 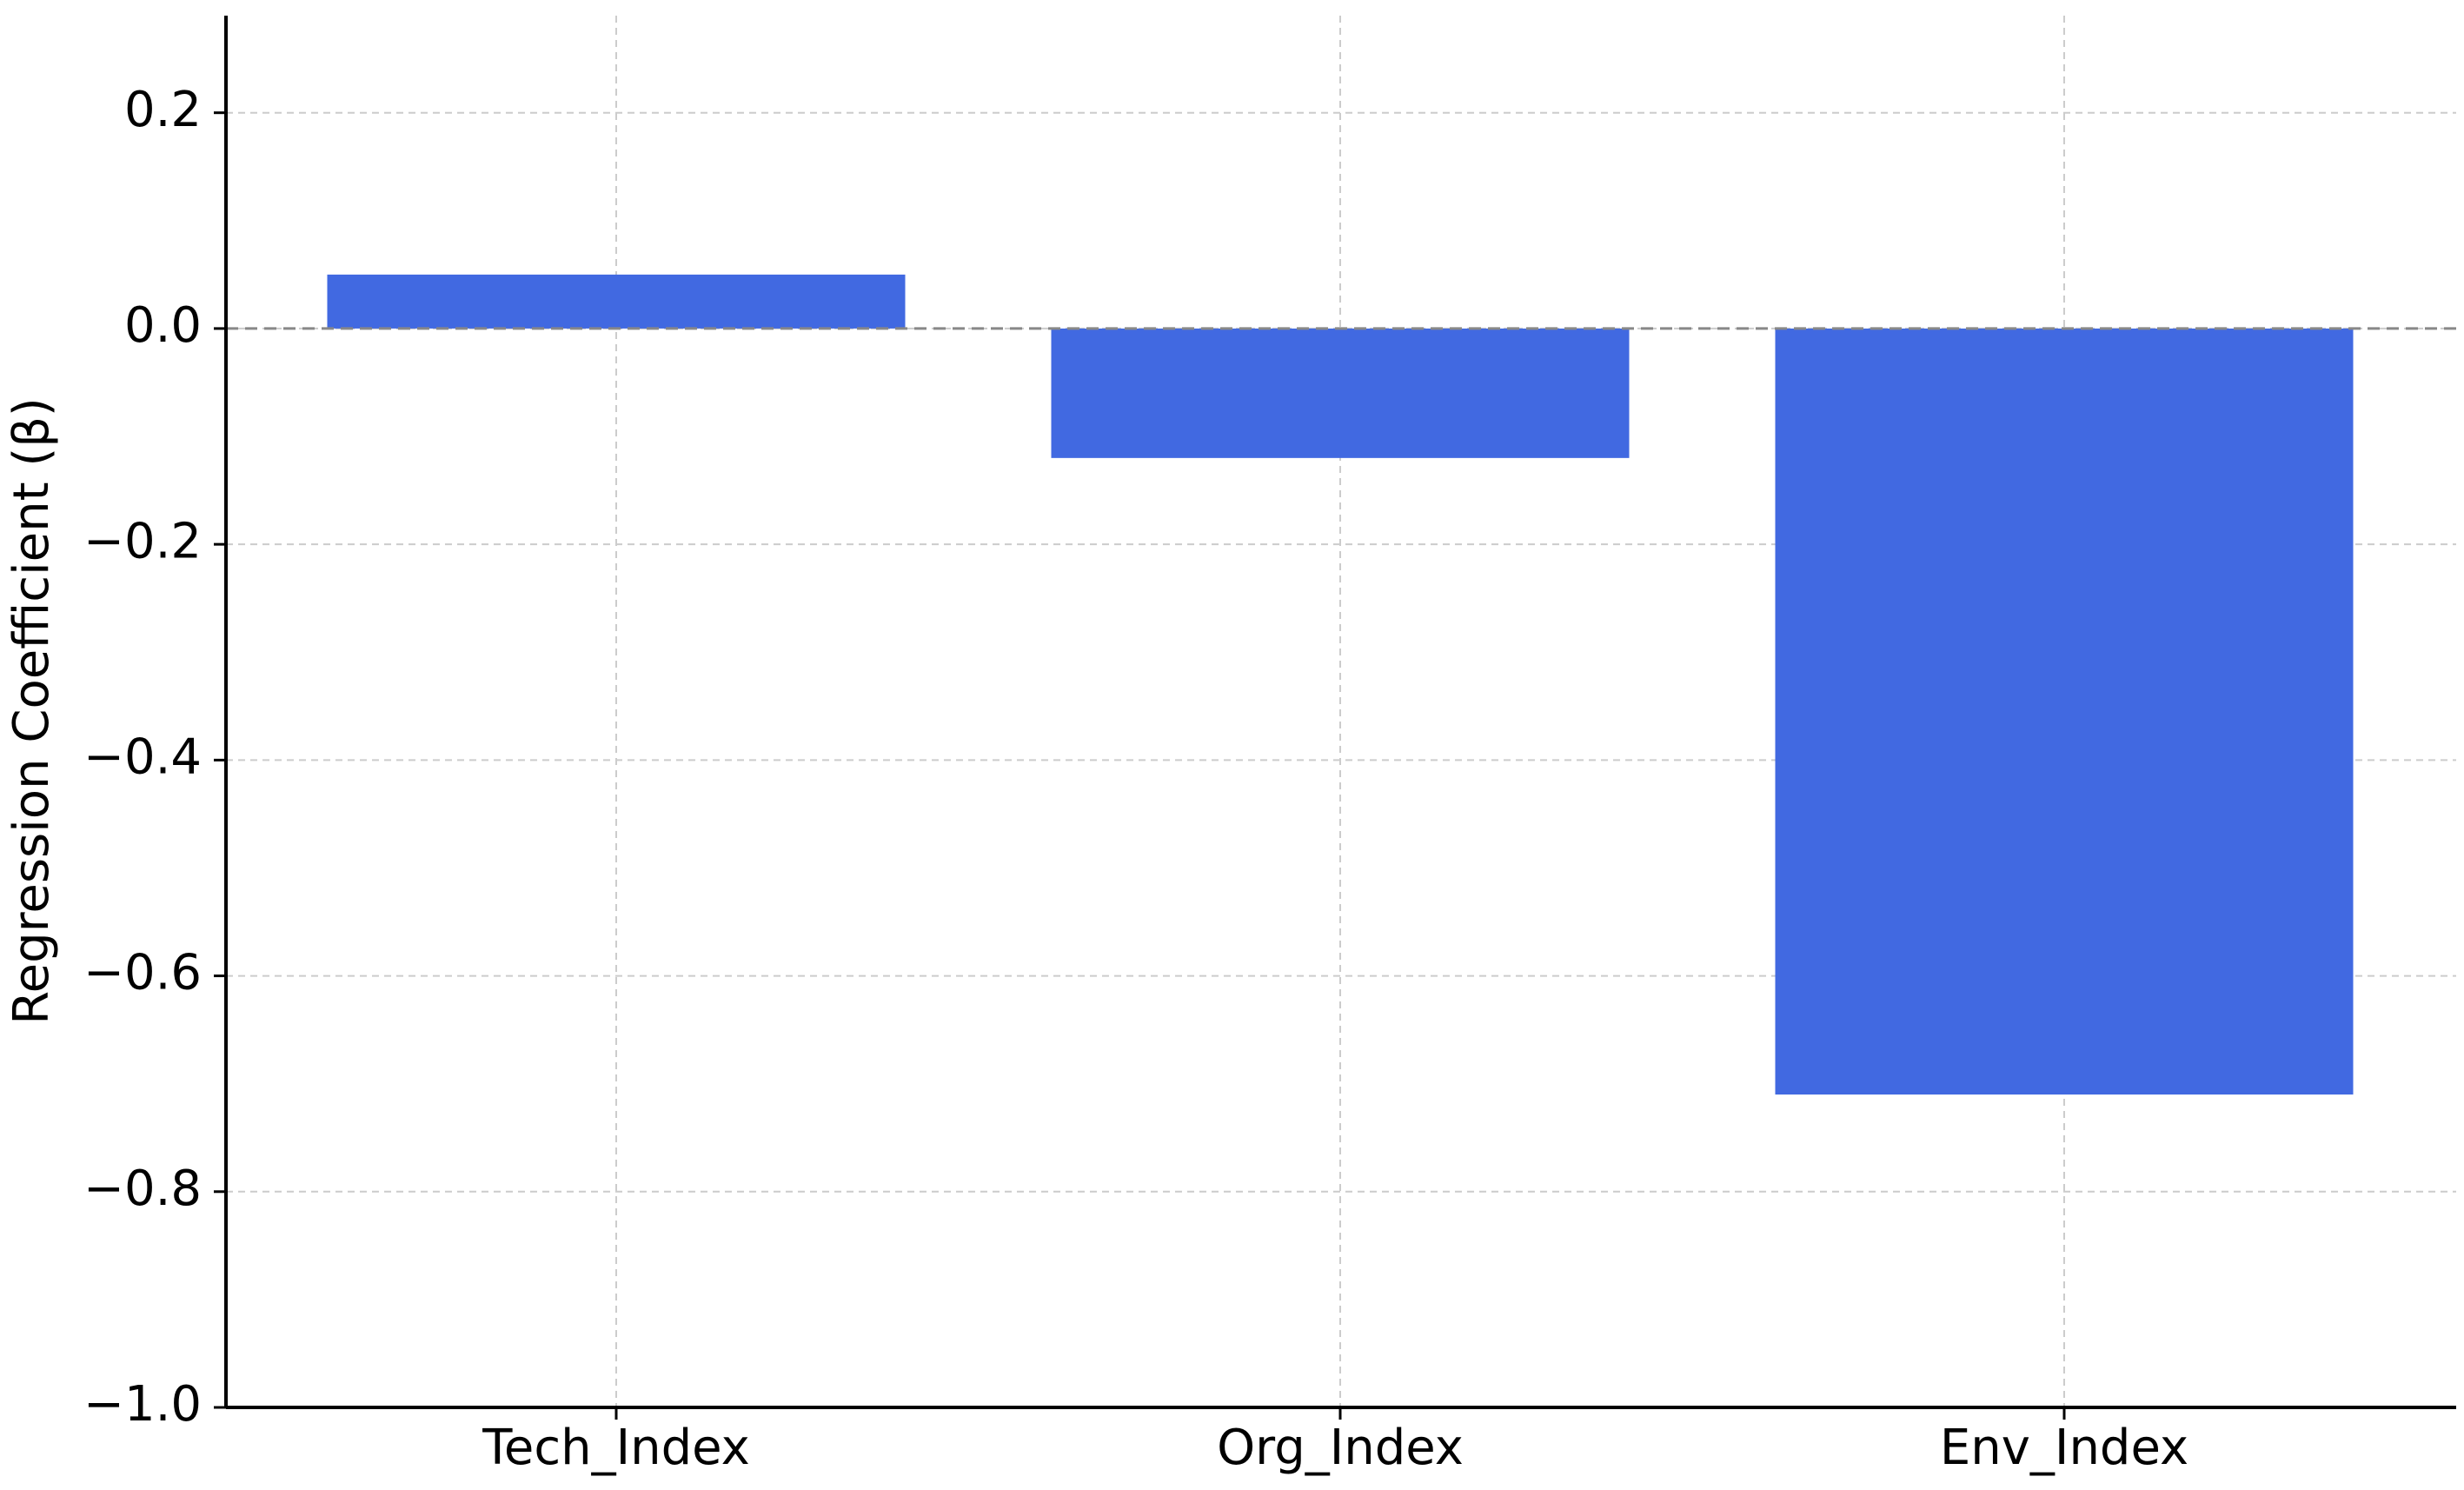 What do you see at coordinates (2064, 1448) in the screenshot?
I see `x-tick-label: Env_Index` at bounding box center [2064, 1448].